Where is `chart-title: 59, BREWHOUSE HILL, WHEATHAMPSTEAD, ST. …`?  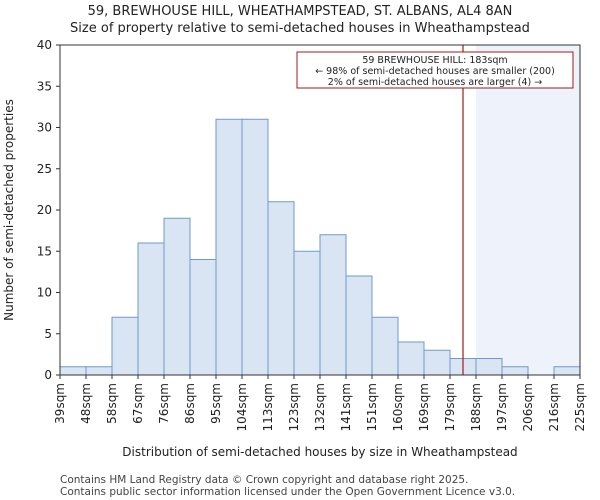
chart-title: 59, BREWHOUSE HILL, WHEATHAMPSTEAD, ST. … is located at coordinates (300, 11).